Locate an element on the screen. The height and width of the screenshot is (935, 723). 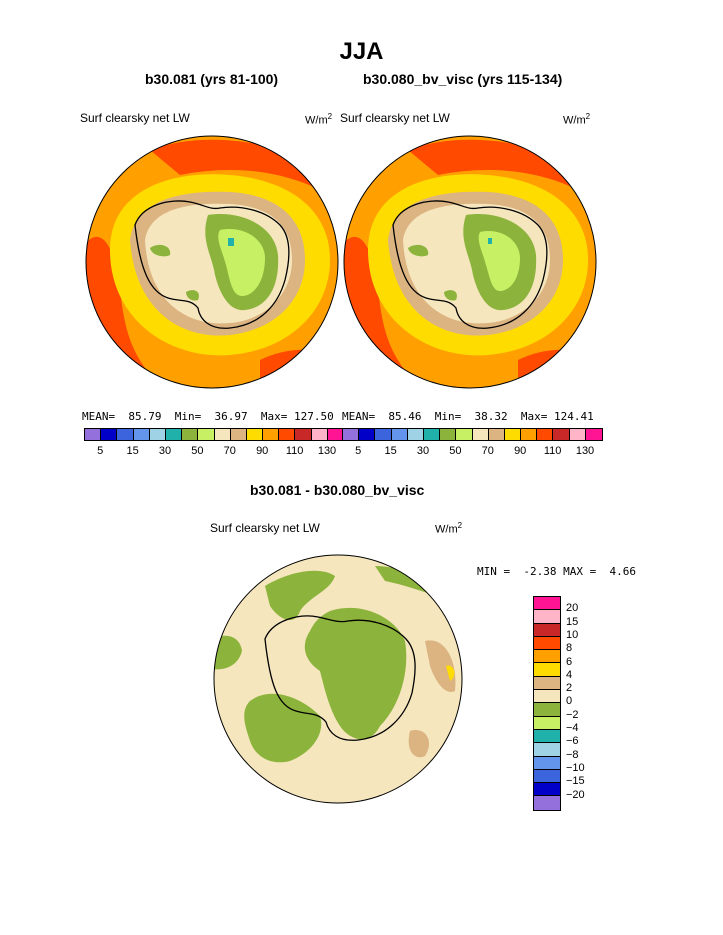
panel1-stats: MEAN= 85.79 Min= 36.97 Max= 127.50 is located at coordinates (208, 416).